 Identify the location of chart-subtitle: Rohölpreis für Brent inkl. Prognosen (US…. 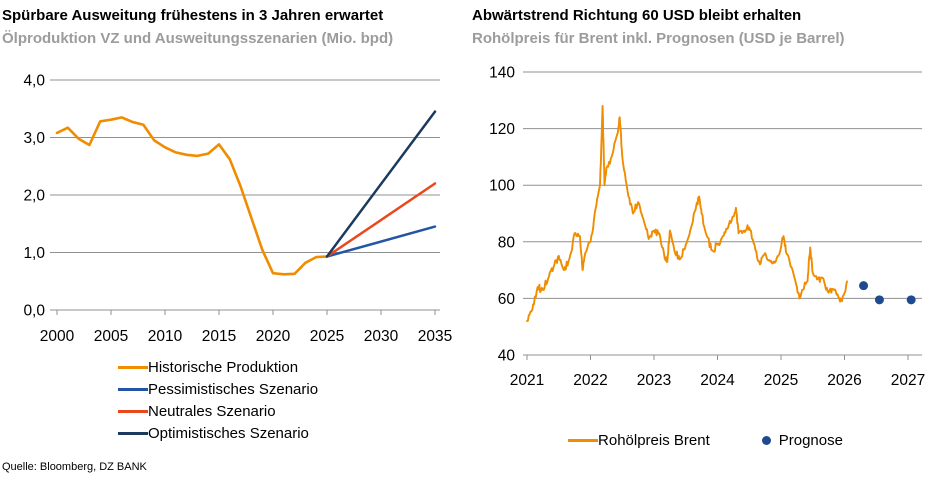
(658, 38).